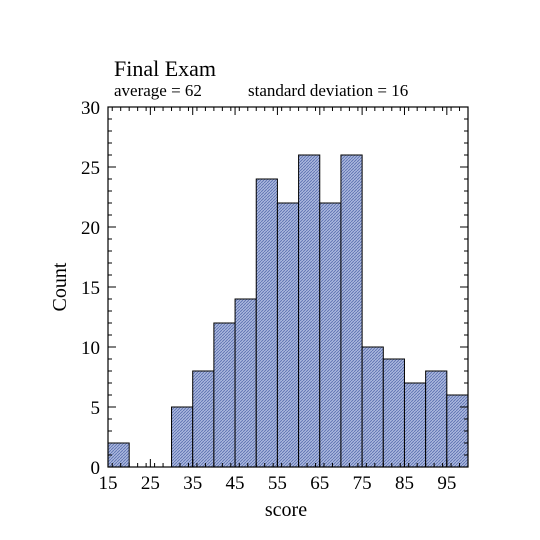 This screenshot has width=540, height=540. What do you see at coordinates (90, 348) in the screenshot?
I see `y-tick-label: 10` at bounding box center [90, 348].